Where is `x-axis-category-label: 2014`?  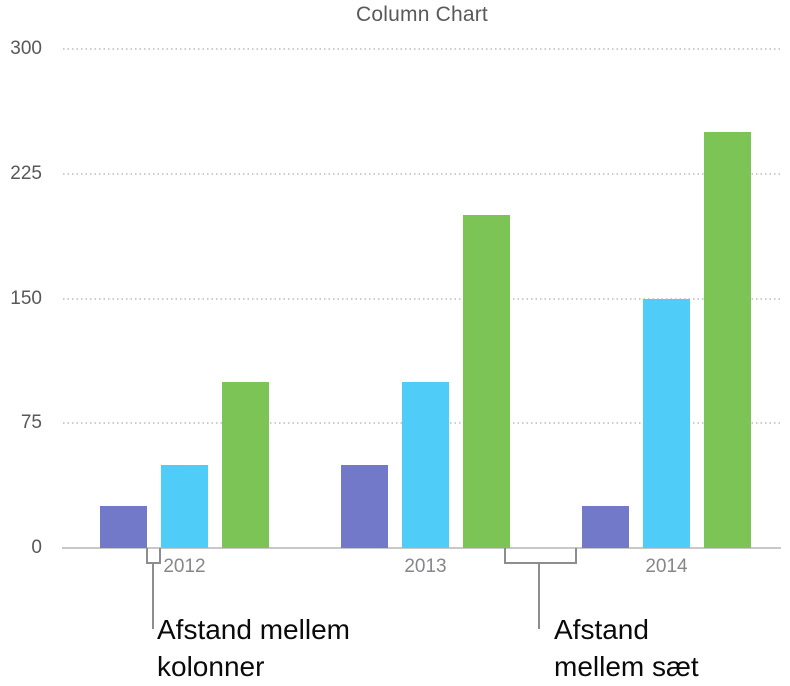
x-axis-category-label: 2014 is located at coordinates (666, 566).